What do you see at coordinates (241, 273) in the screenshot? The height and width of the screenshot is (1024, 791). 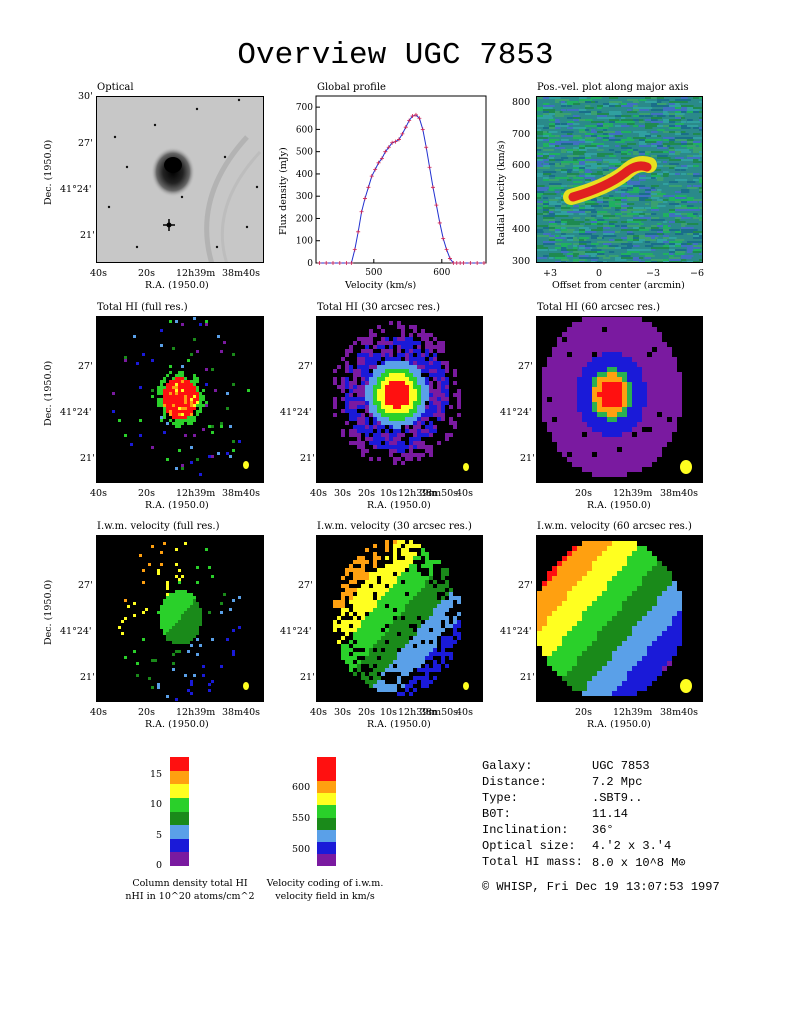 I see `optical-ra-tick: 38m40s` at bounding box center [241, 273].